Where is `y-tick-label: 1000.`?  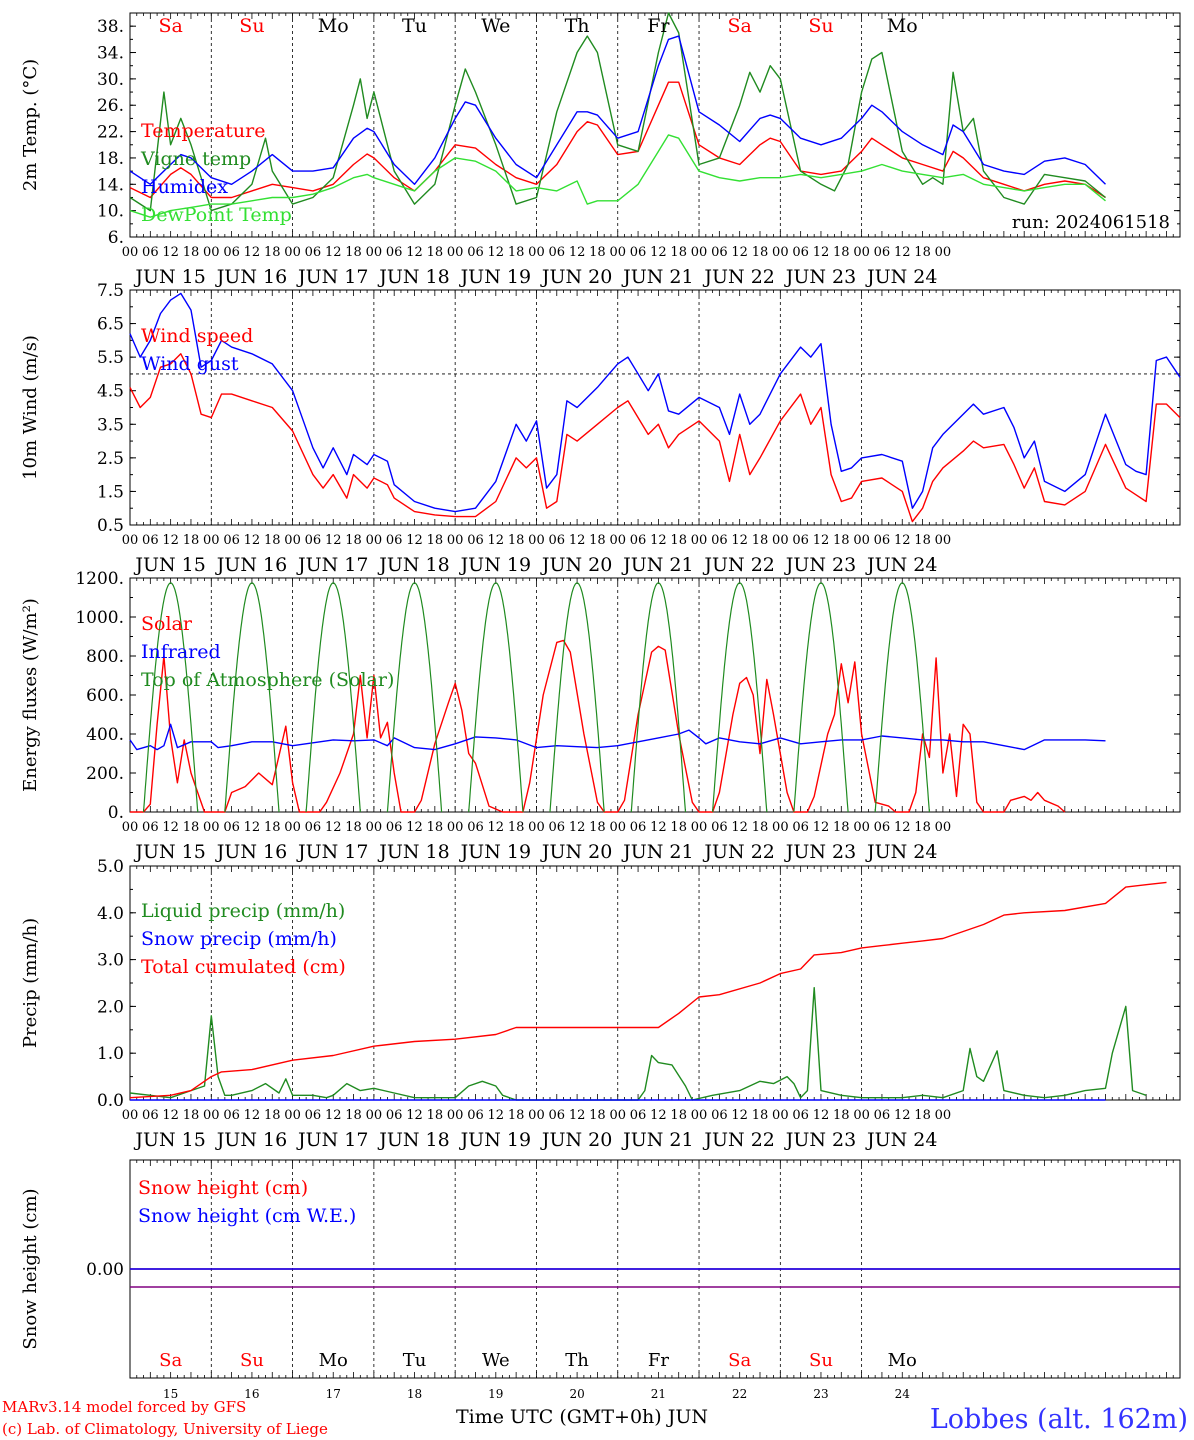 y-tick-label: 1000. is located at coordinates (99, 618).